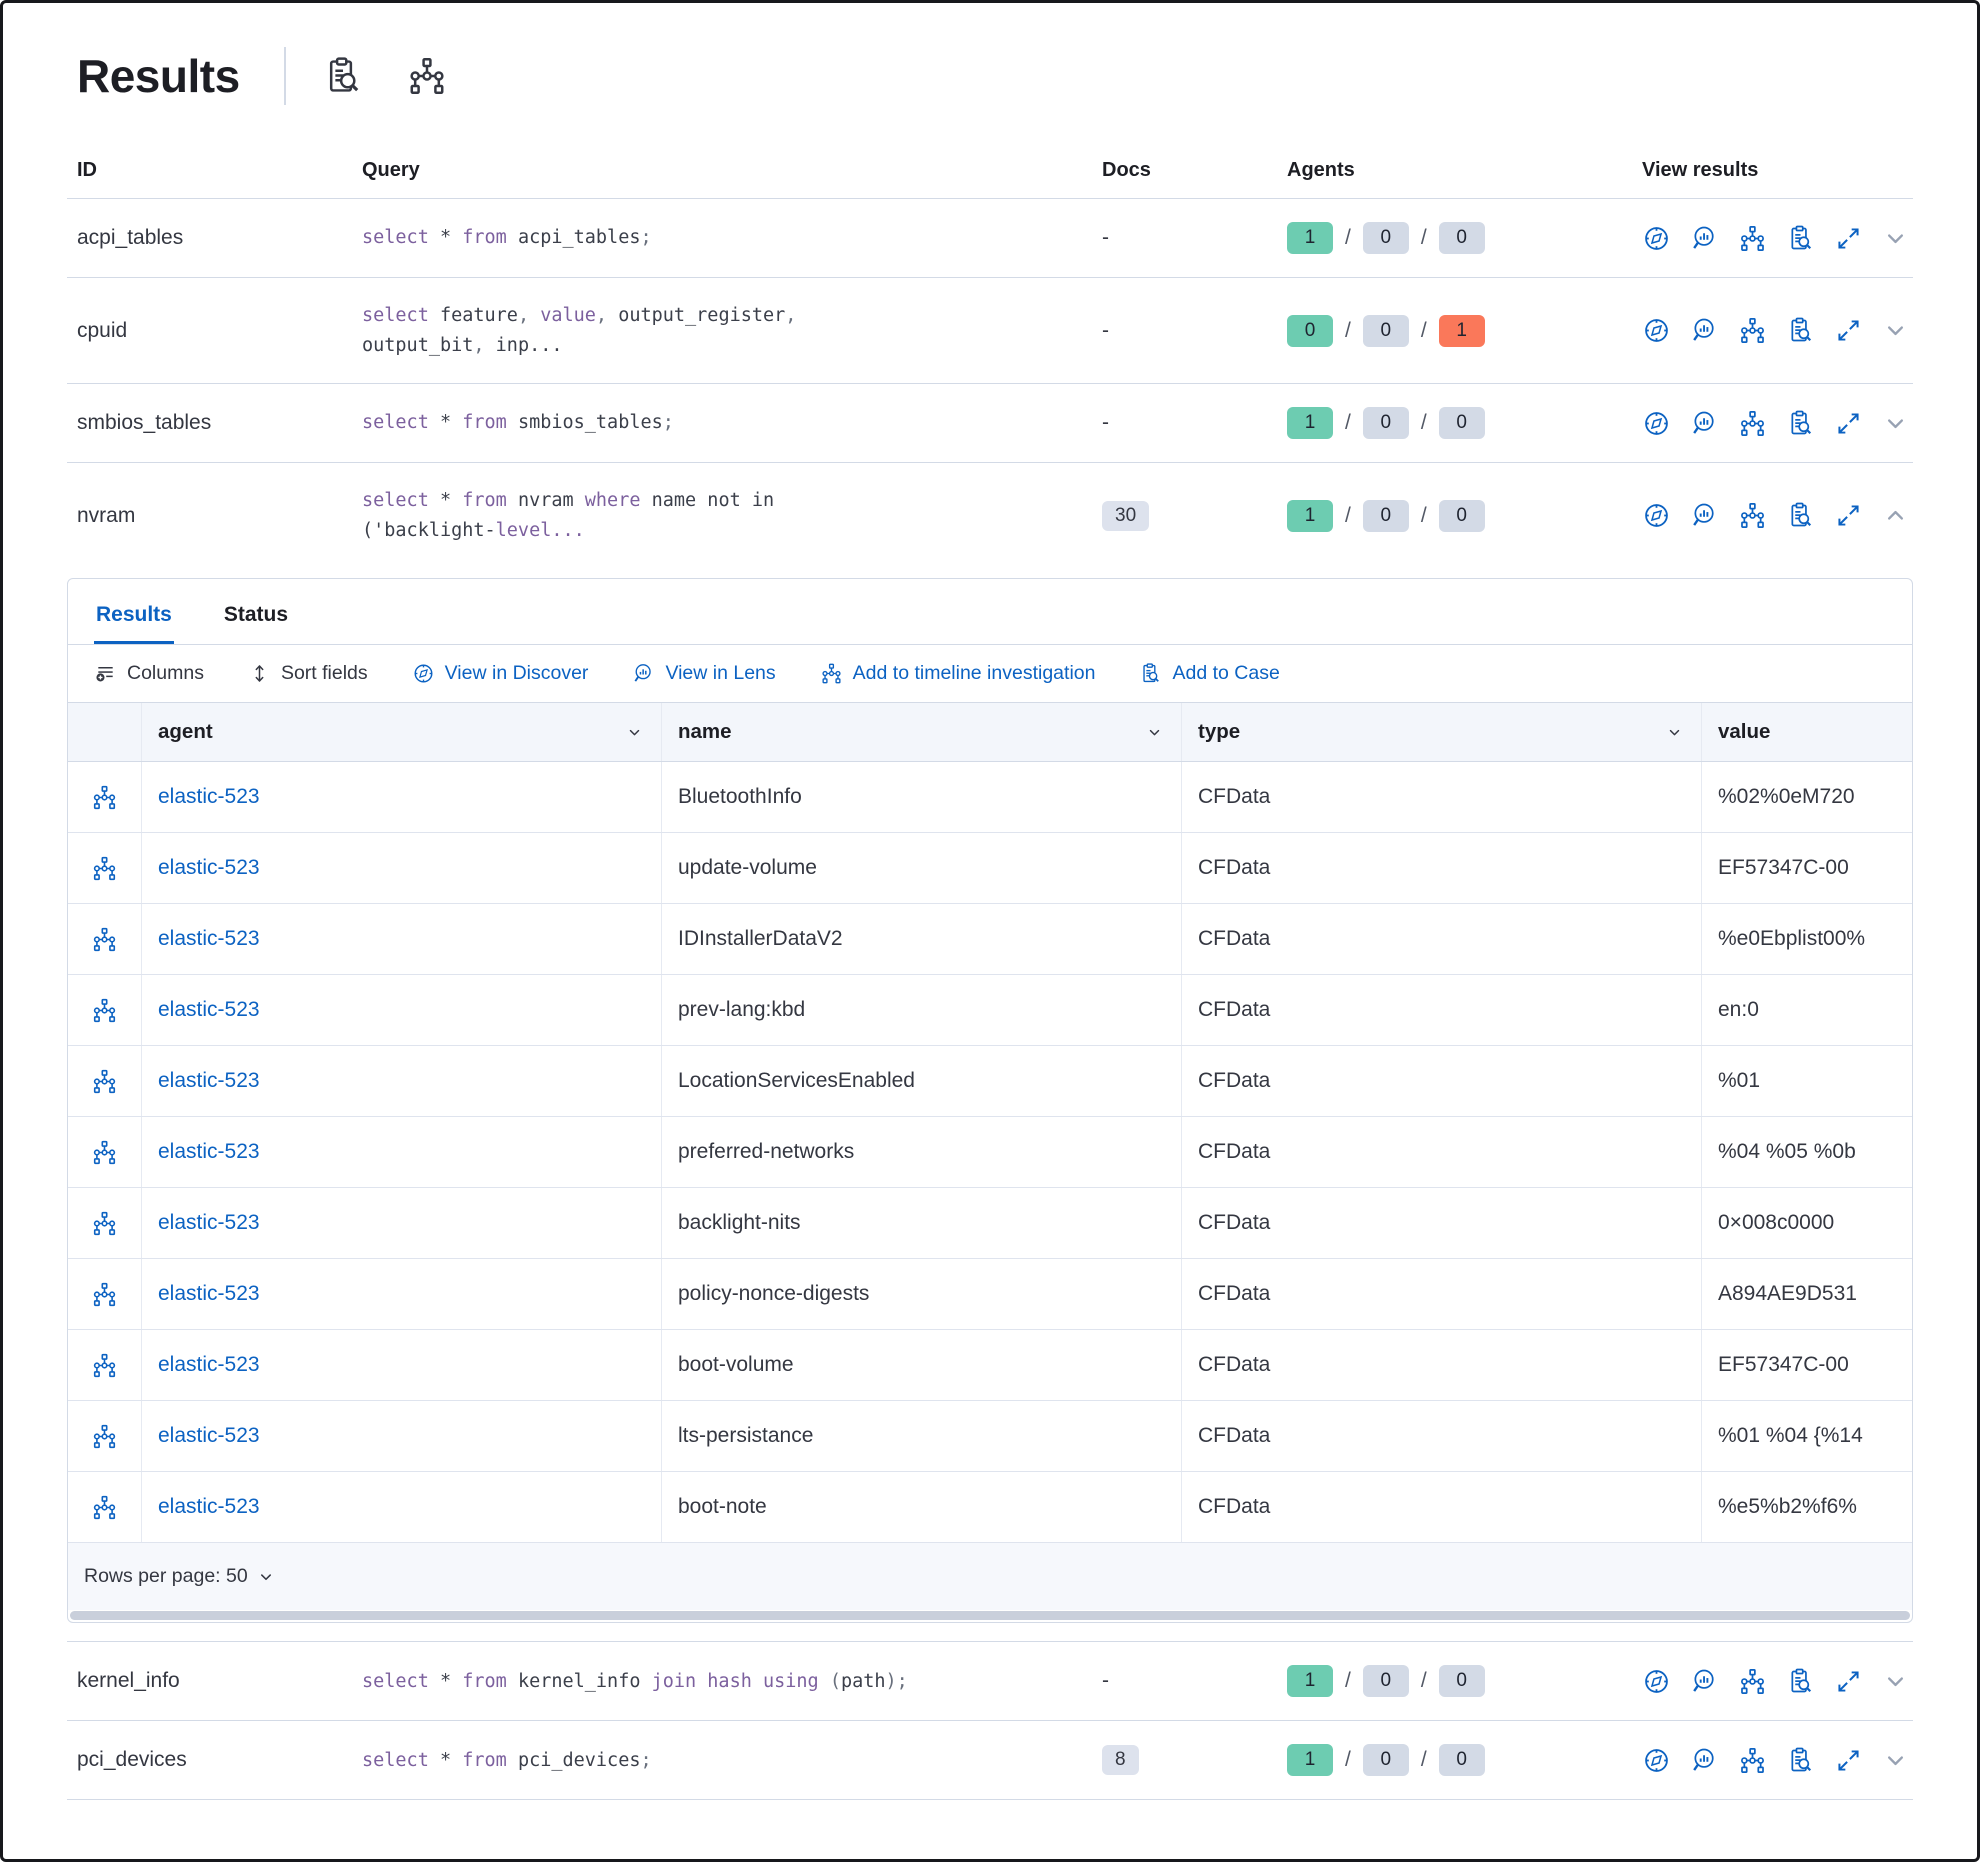 The width and height of the screenshot is (1980, 1862). What do you see at coordinates (990, 172) in the screenshot?
I see `queries-table-header: ID Query Docs Agents View results` at bounding box center [990, 172].